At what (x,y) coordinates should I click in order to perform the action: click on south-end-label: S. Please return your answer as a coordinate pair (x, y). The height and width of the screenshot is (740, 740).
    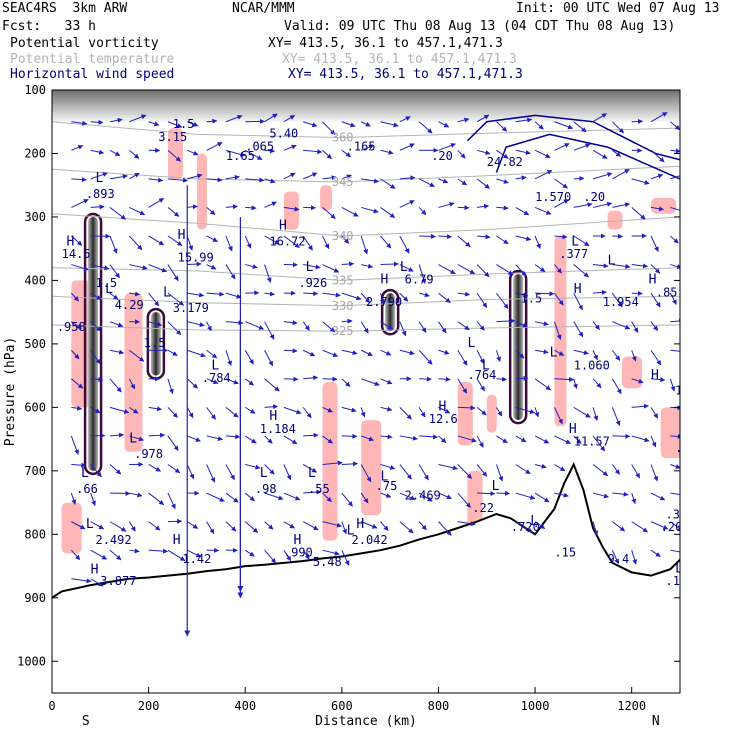
    Looking at the image, I should click on (86, 721).